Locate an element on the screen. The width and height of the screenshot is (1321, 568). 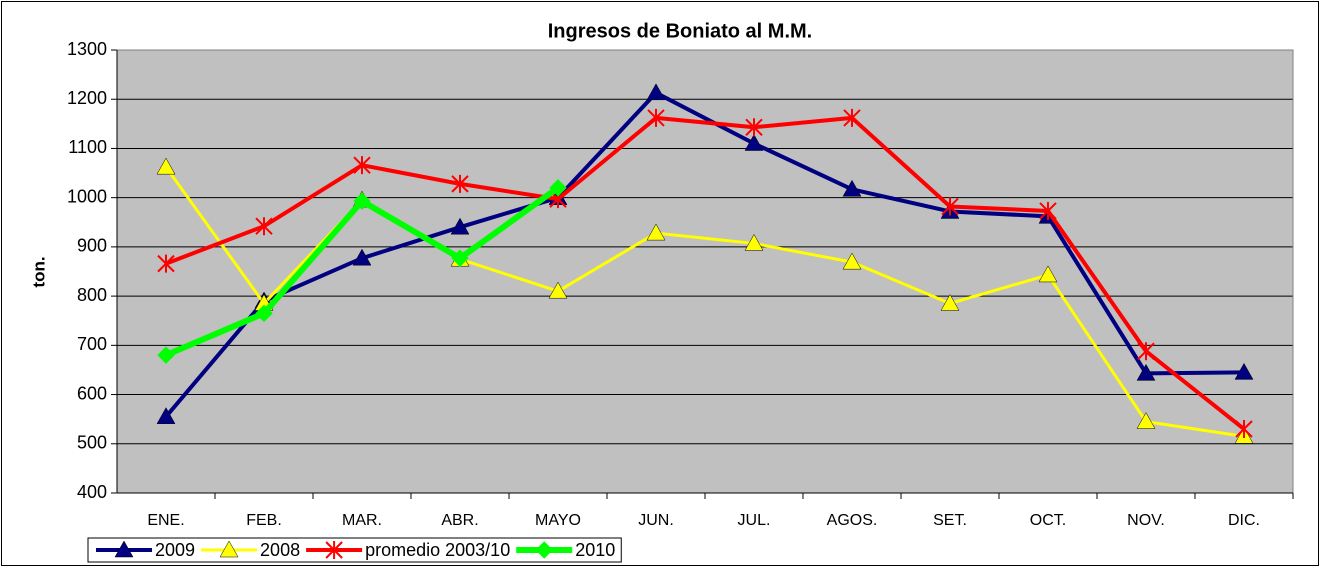
x-tick-label: SET. is located at coordinates (950, 520).